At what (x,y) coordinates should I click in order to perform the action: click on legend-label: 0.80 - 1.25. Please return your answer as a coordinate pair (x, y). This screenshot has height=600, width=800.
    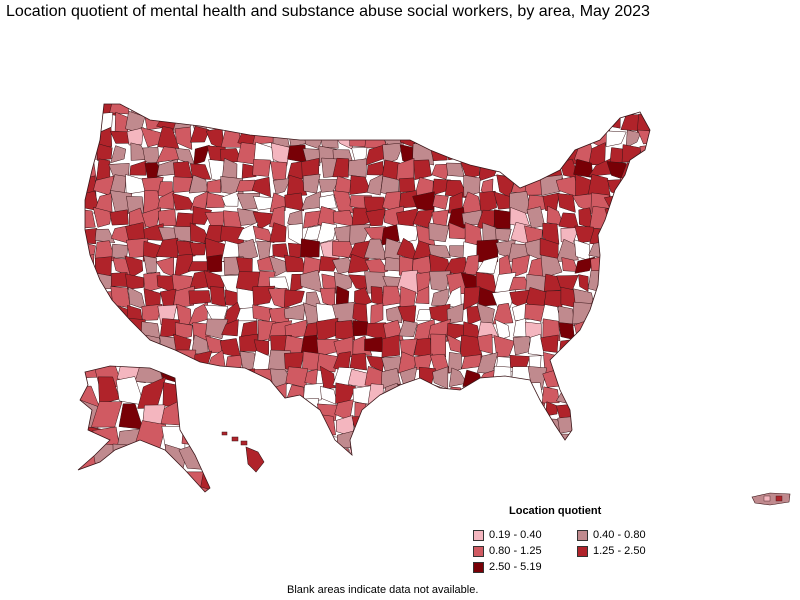
    Looking at the image, I should click on (515, 551).